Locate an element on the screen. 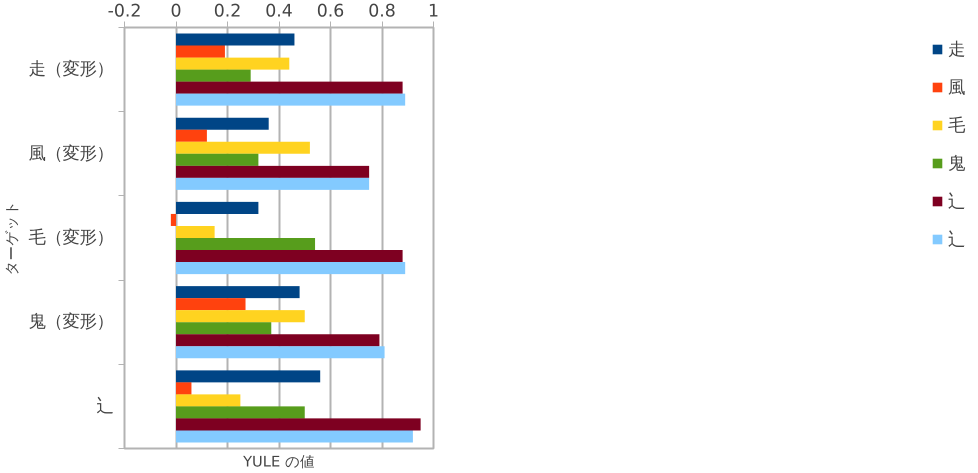  legend-label: 鬼 is located at coordinates (957, 164).